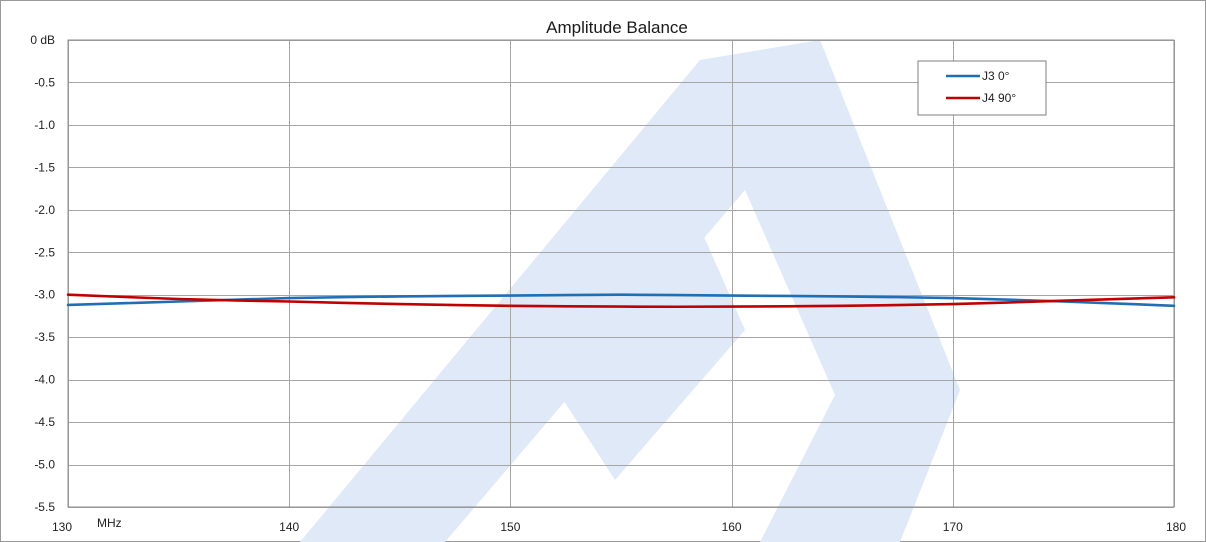 This screenshot has height=542, width=1206. Describe the element at coordinates (44, 167) in the screenshot. I see `y-tick-label: -1.5` at that location.